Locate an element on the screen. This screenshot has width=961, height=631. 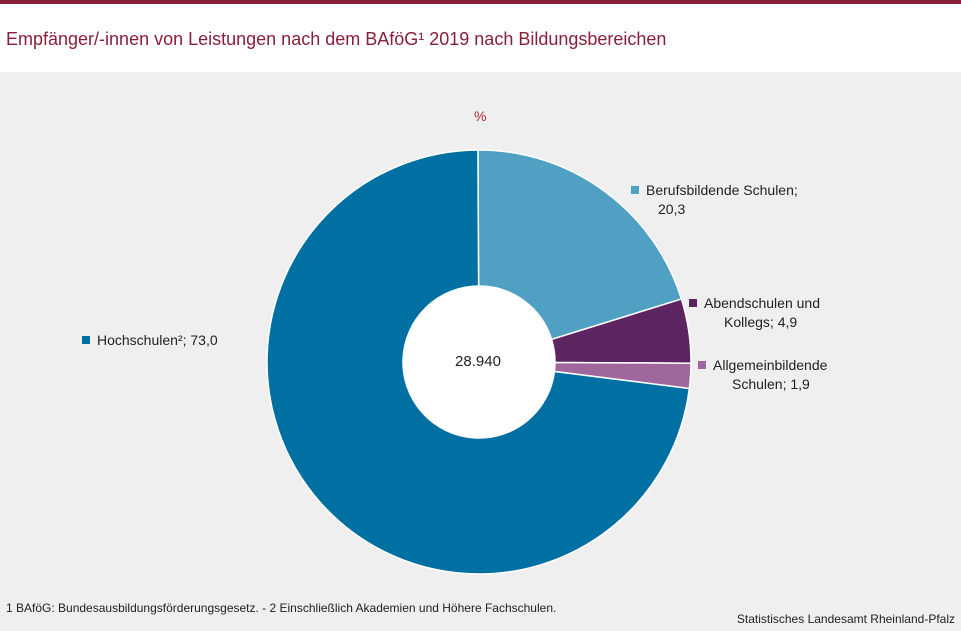
legend-allgemeinbildende: Allgemeinbildende Schulen; 1,9 is located at coordinates (762, 375).